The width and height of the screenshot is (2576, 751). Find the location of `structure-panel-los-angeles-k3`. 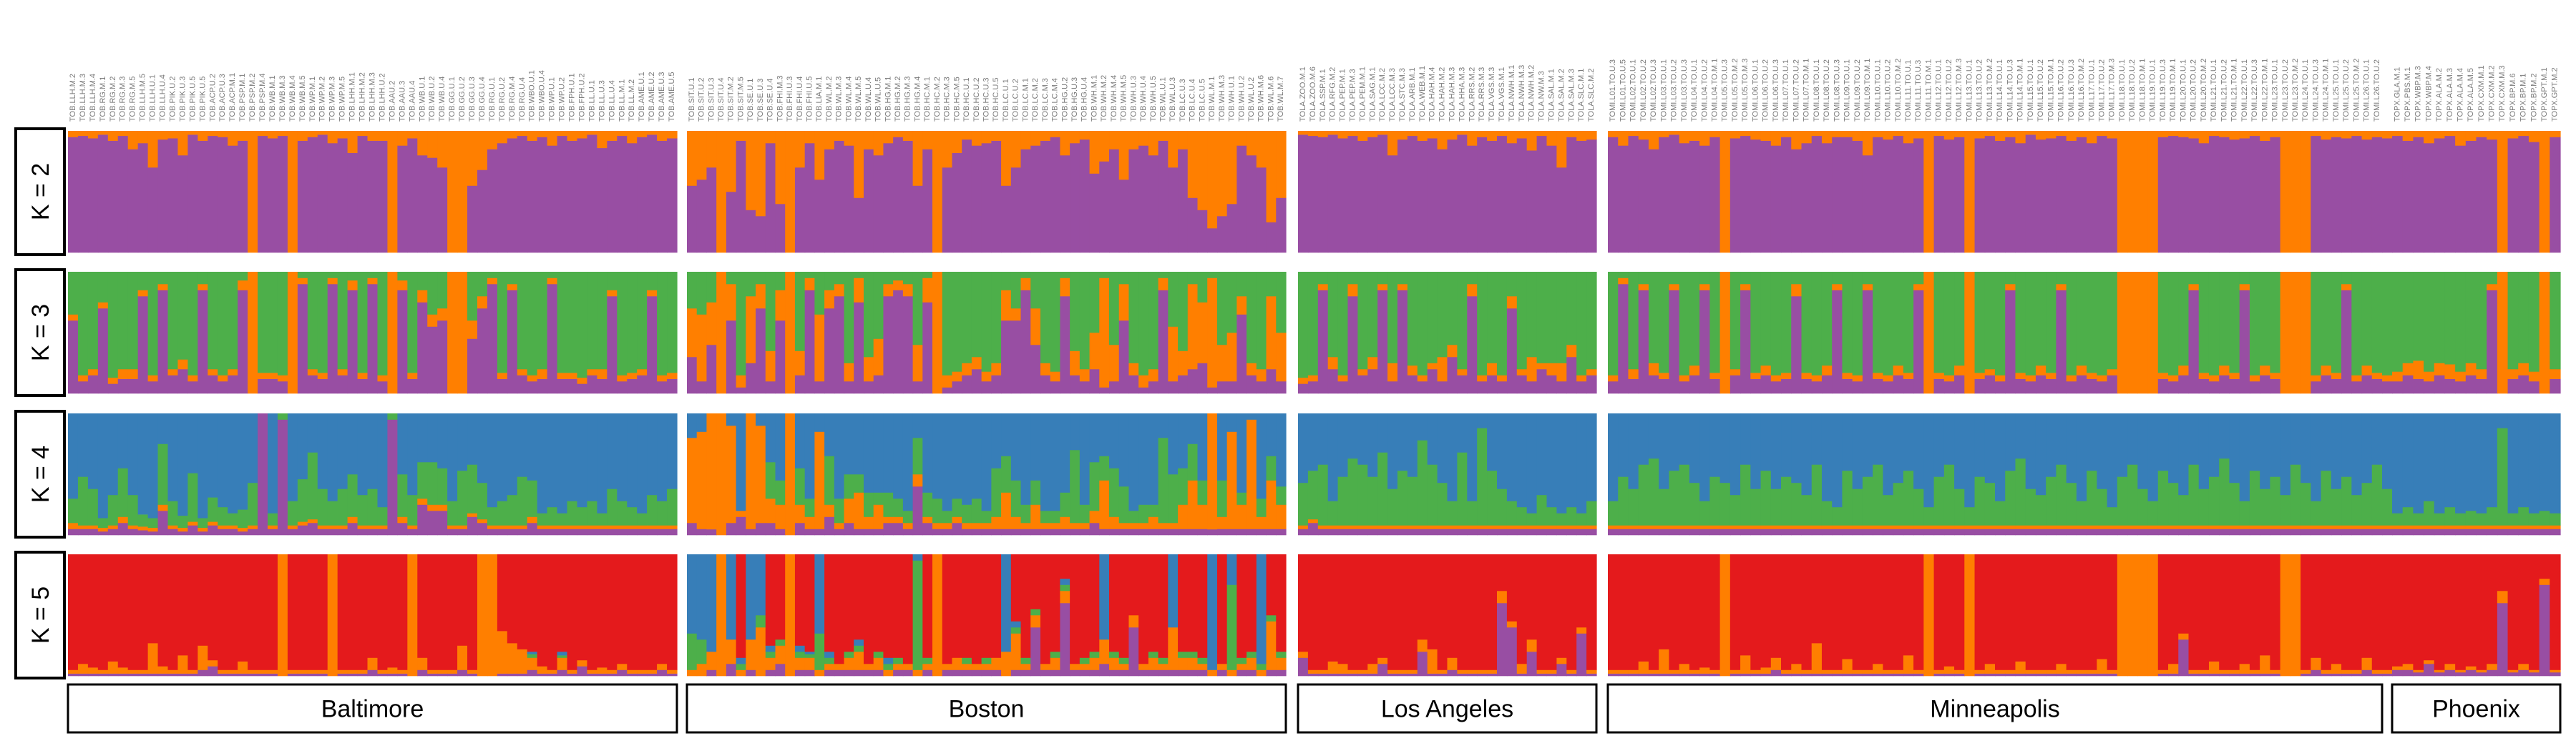

structure-panel-los-angeles-k3 is located at coordinates (1447, 333).